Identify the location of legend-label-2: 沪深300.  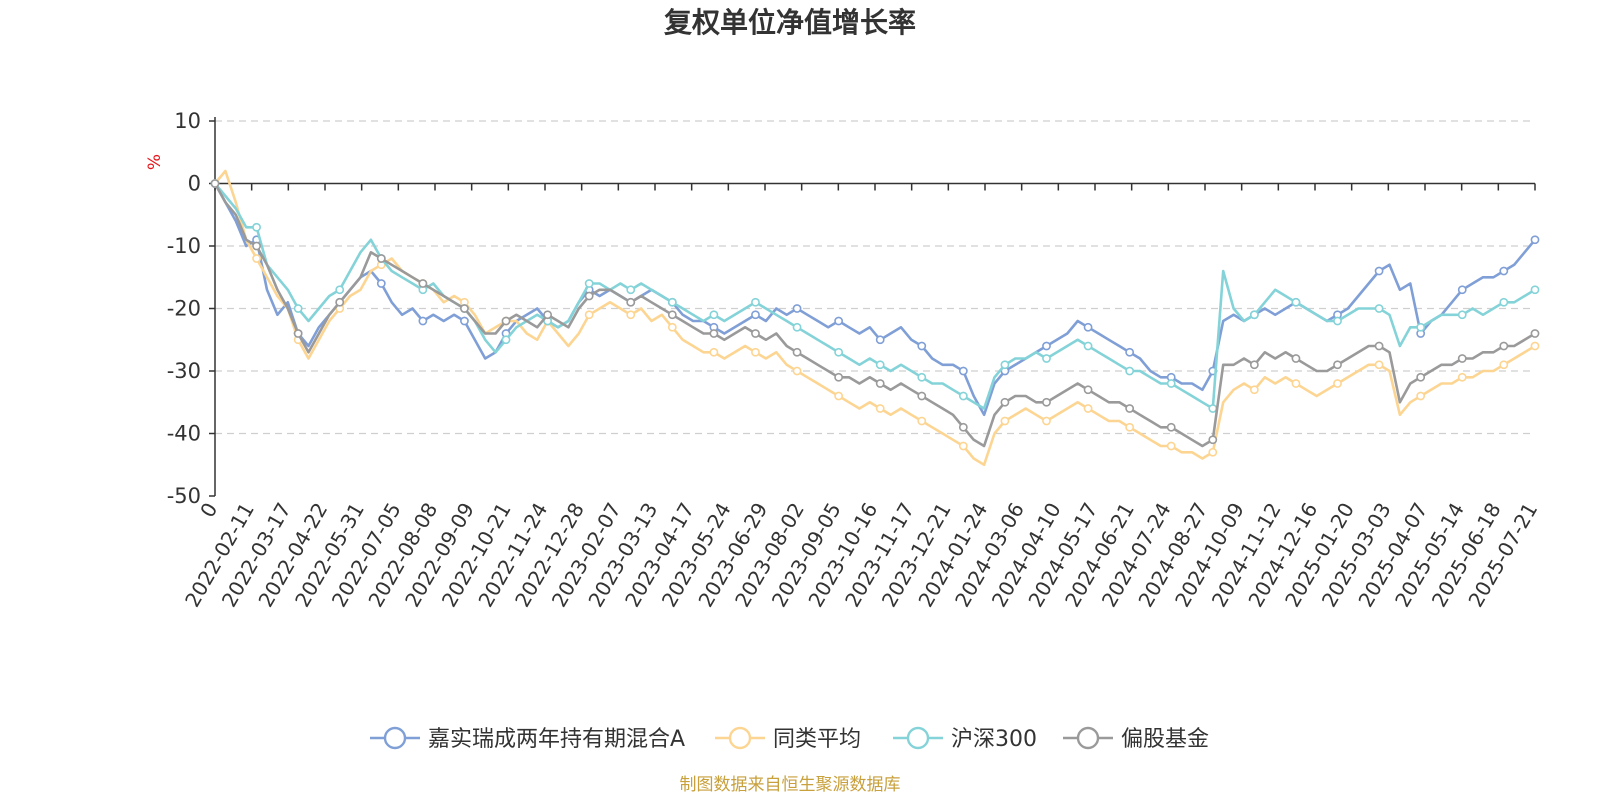
(994, 739).